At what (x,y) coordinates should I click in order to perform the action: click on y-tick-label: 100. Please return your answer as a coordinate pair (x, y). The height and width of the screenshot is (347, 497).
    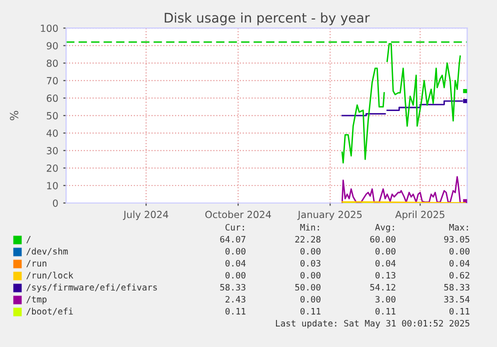
    Looking at the image, I should click on (49, 28).